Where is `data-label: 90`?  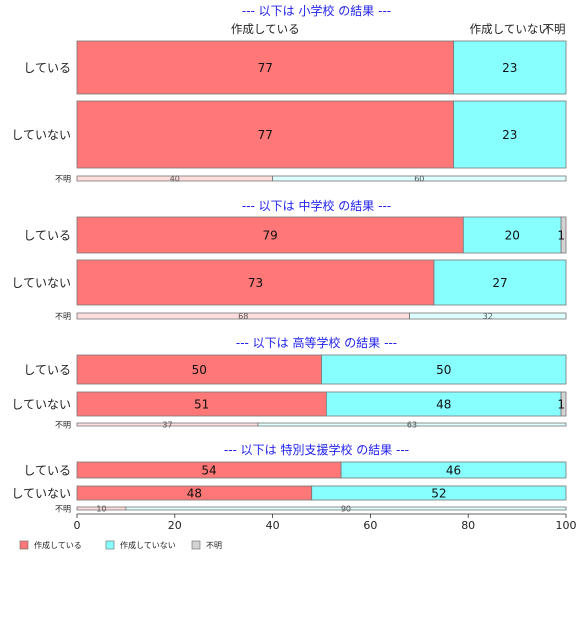
data-label: 90 is located at coordinates (346, 509).